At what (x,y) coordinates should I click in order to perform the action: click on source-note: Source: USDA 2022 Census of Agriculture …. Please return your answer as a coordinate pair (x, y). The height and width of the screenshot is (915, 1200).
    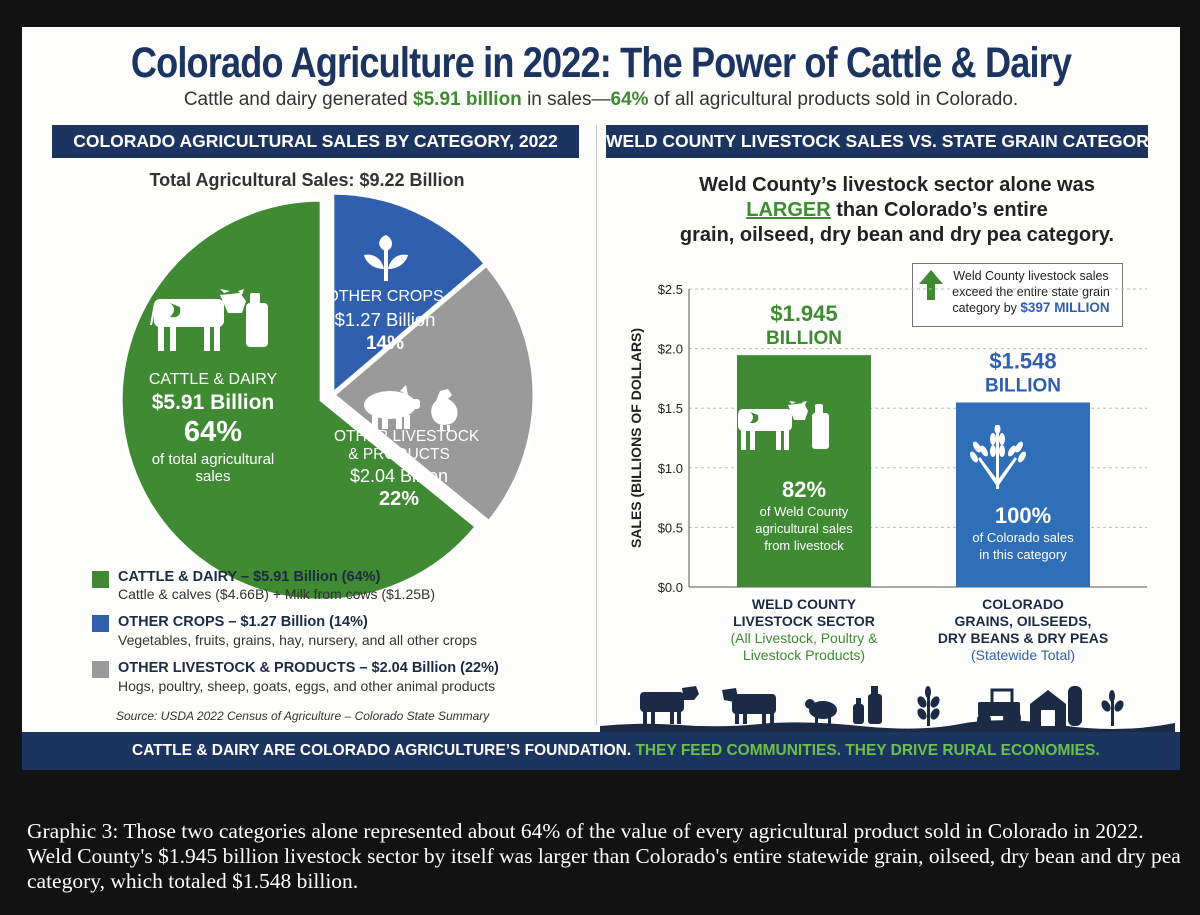
    Looking at the image, I should click on (303, 716).